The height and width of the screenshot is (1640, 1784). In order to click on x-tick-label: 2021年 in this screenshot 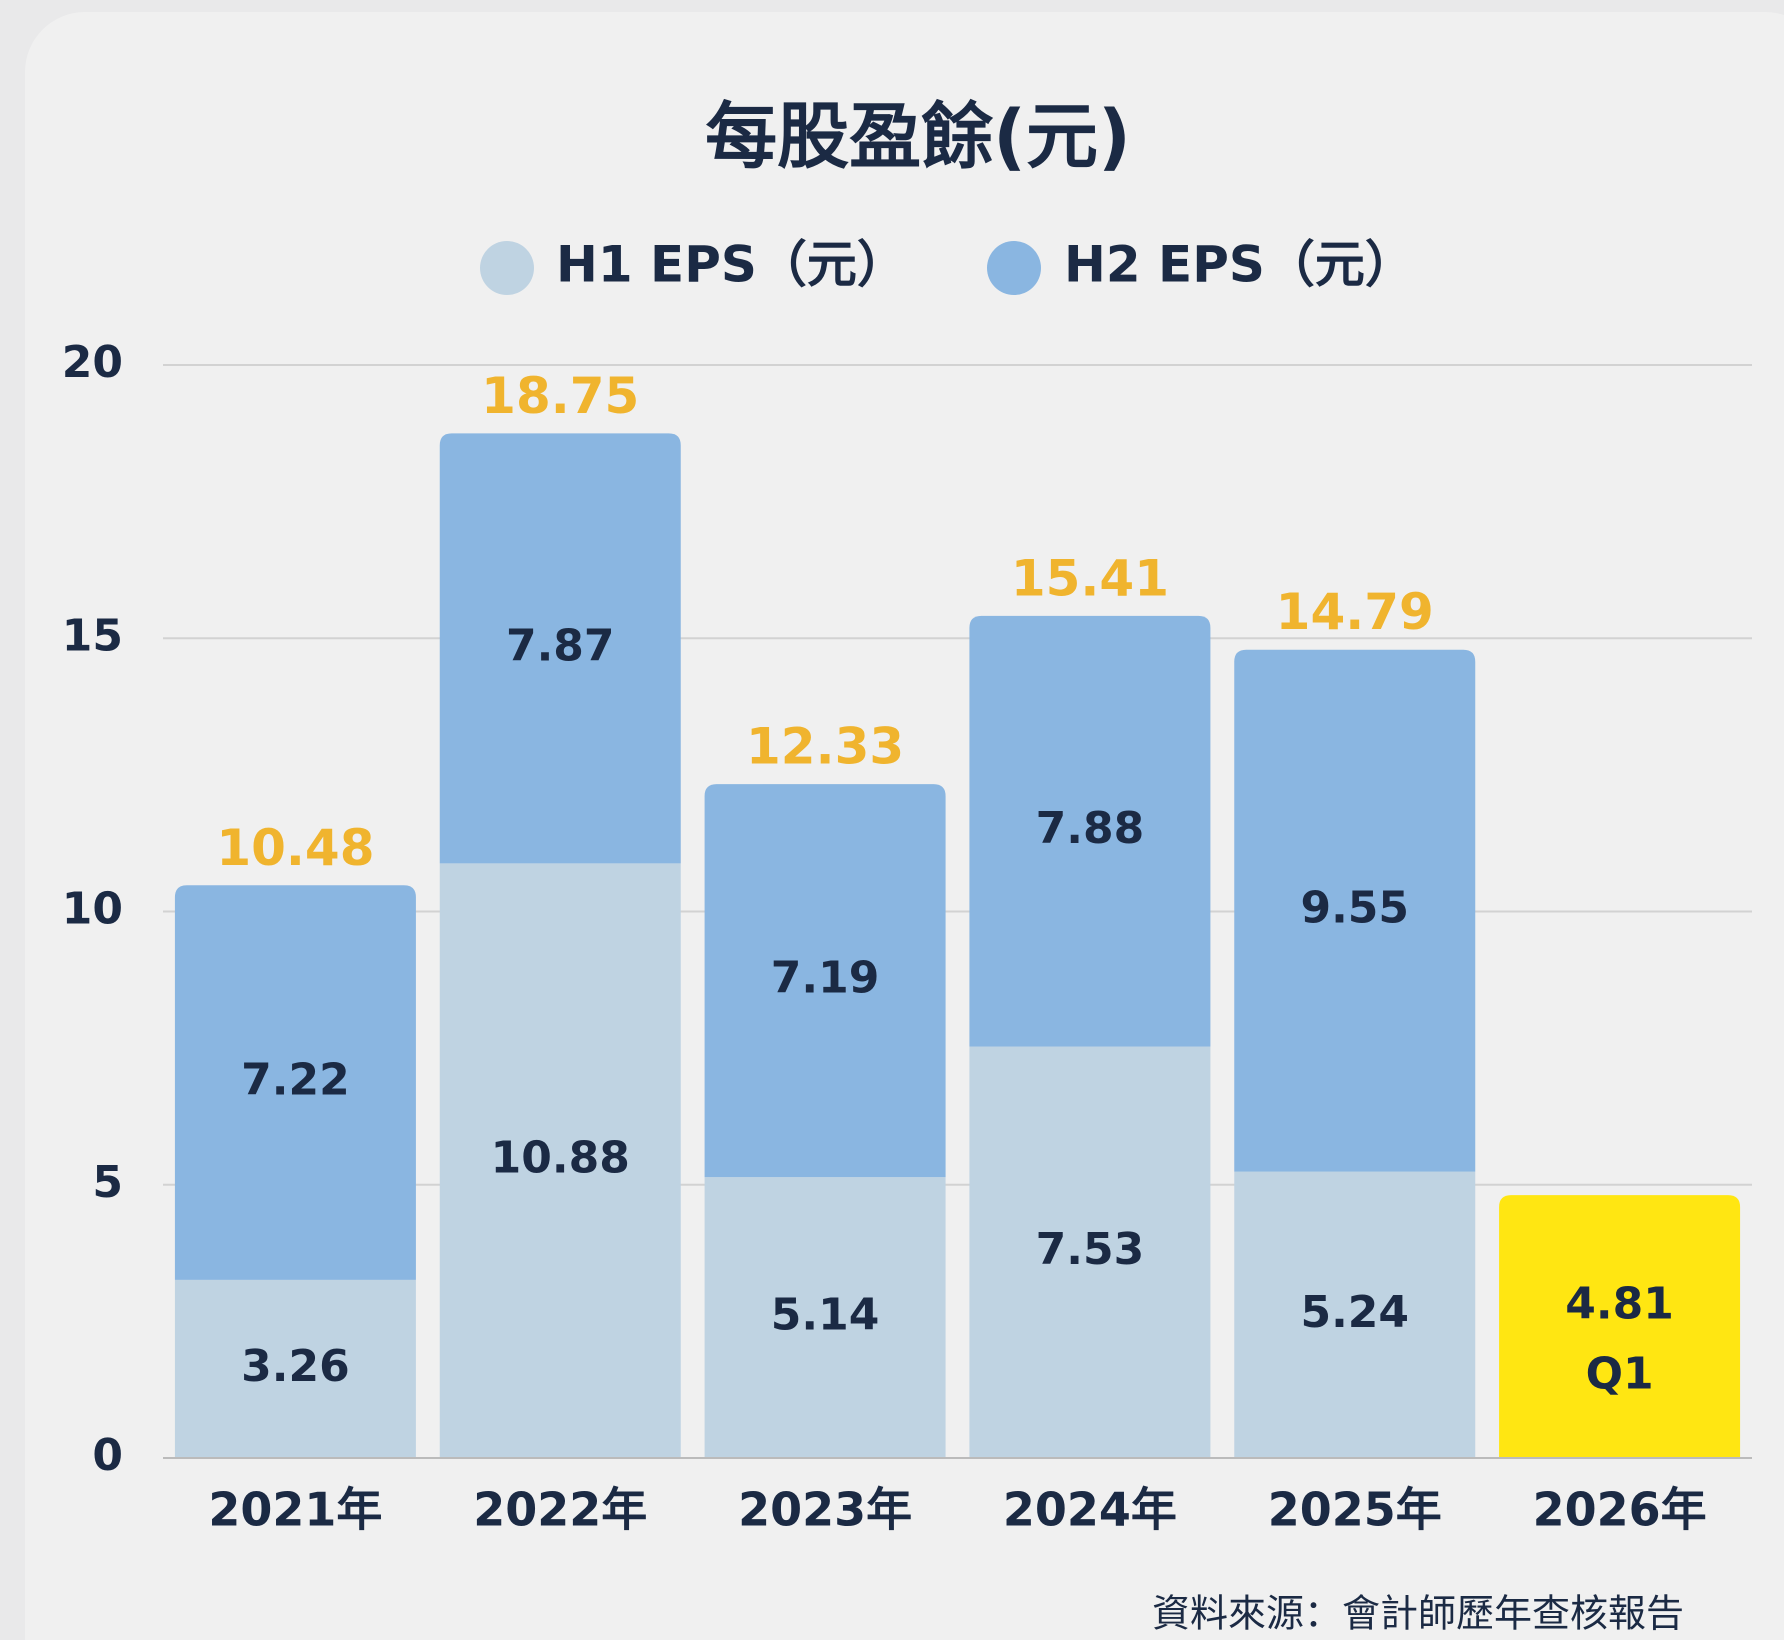, I will do `click(295, 1510)`.